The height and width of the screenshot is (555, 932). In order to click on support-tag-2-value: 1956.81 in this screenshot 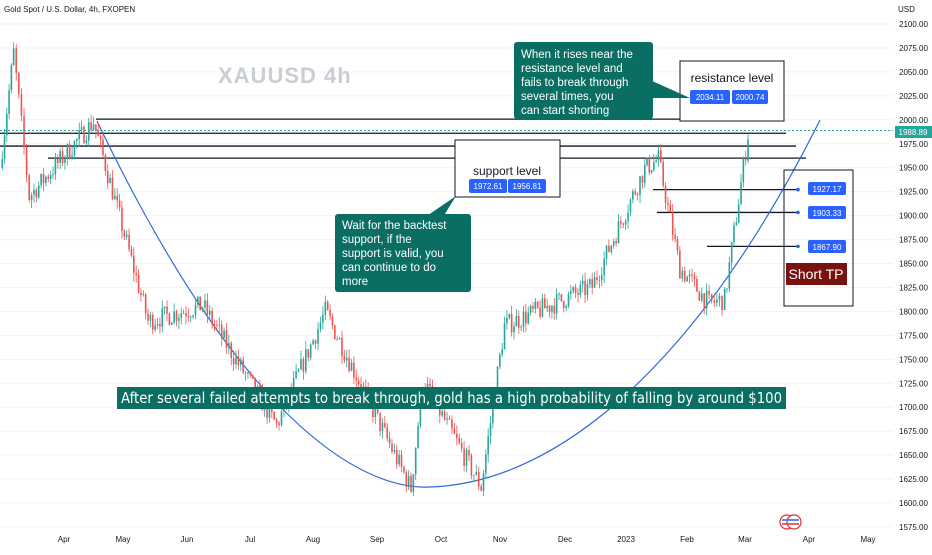, I will do `click(527, 186)`.